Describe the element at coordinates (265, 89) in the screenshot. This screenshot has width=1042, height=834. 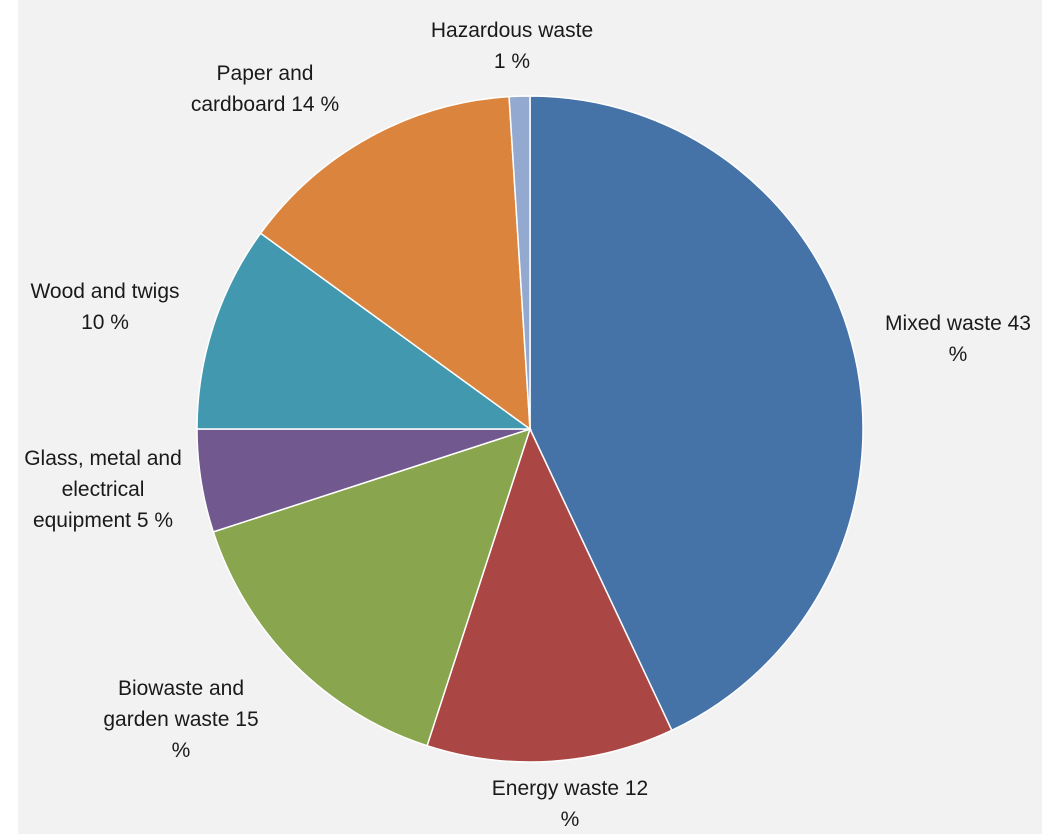
I see `slice-label: Paper and cardboard 14 %` at that location.